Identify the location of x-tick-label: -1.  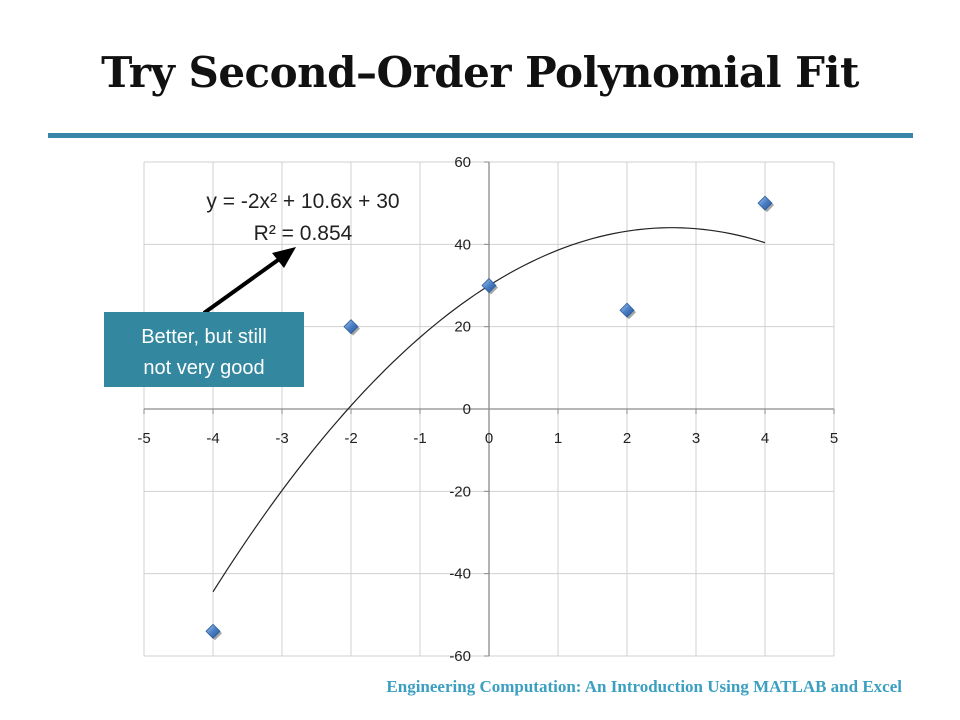
(419, 438).